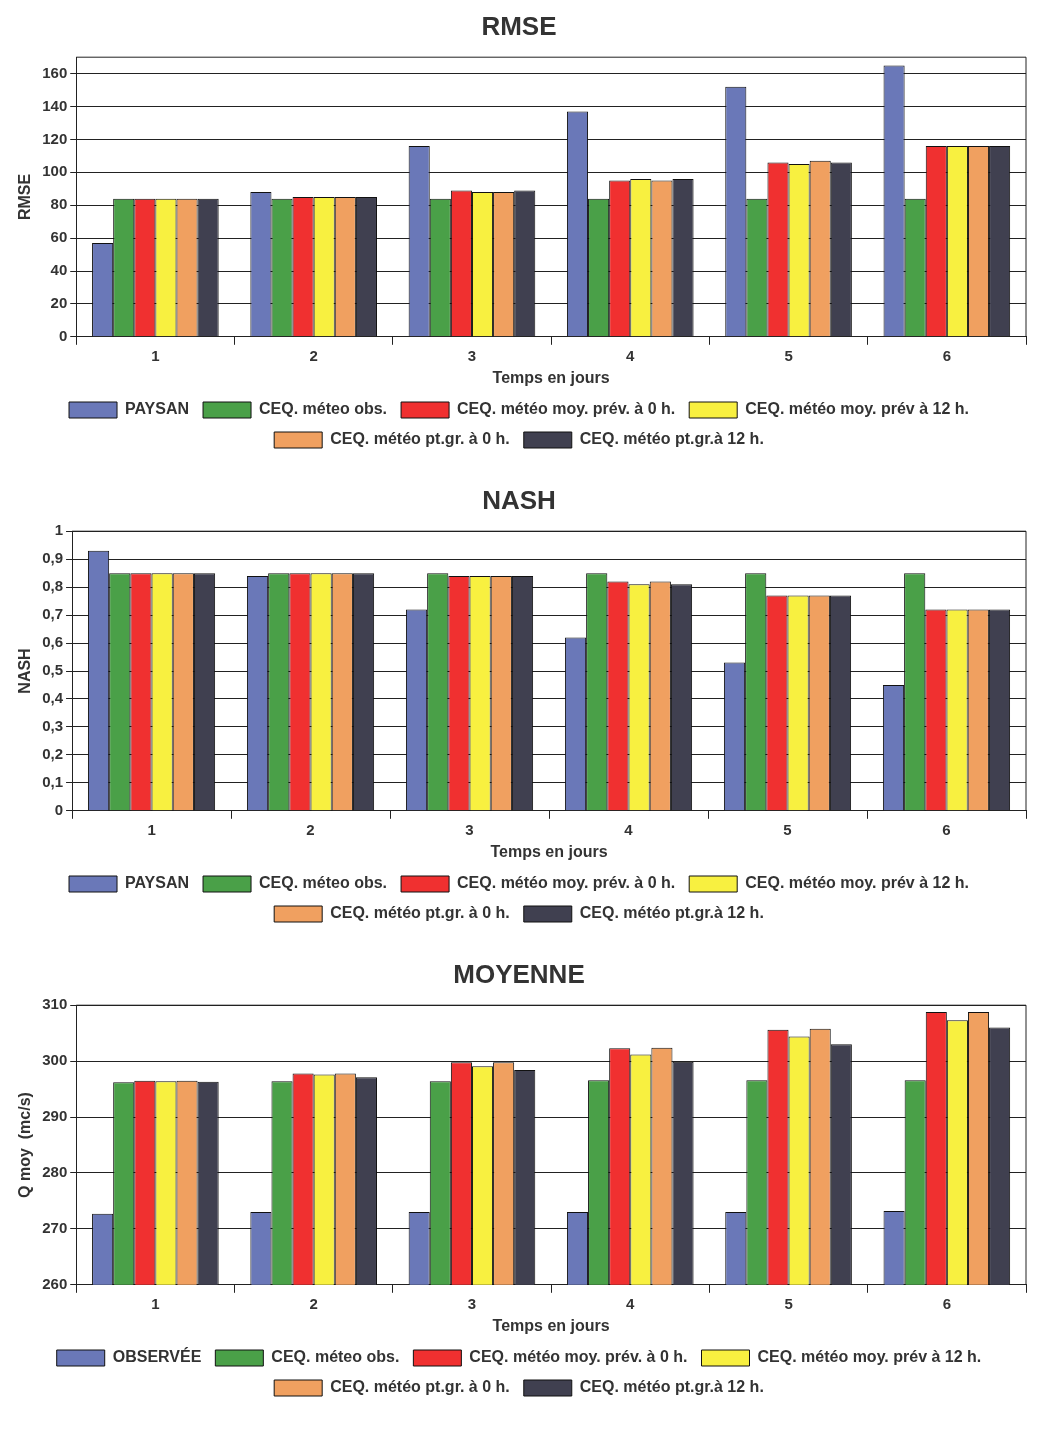  What do you see at coordinates (55, 1060) in the screenshot?
I see `y-tick-label: 300` at bounding box center [55, 1060].